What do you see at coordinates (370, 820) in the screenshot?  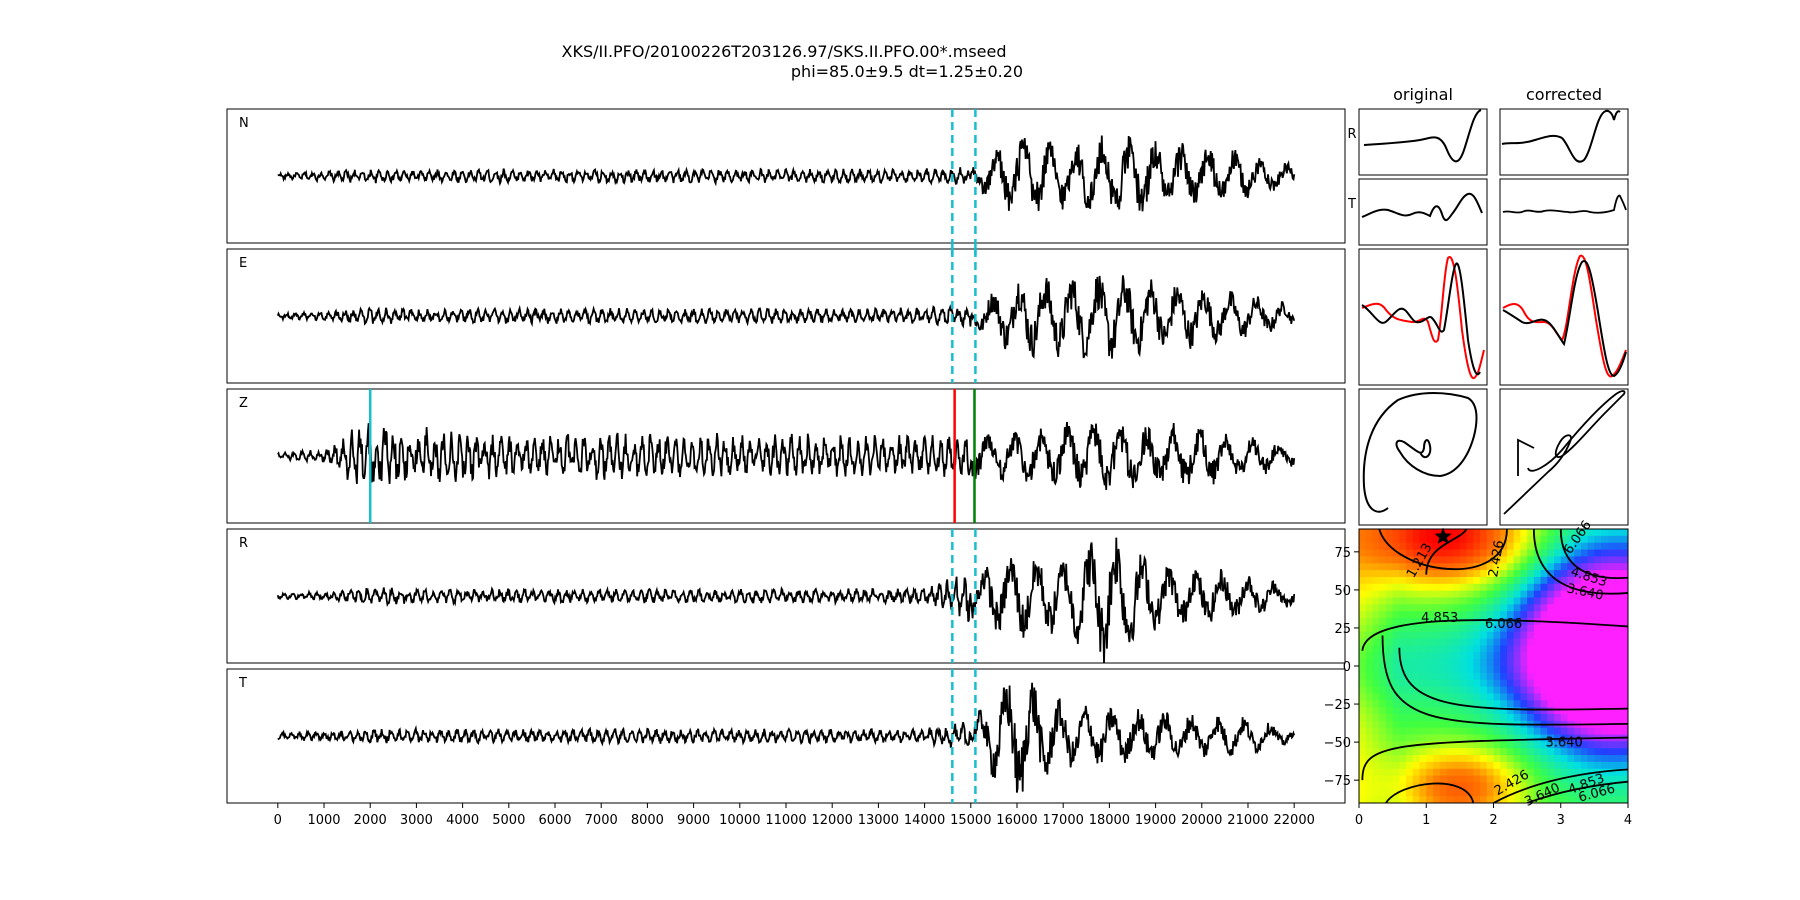 I see `x-tick-label: 2000` at bounding box center [370, 820].